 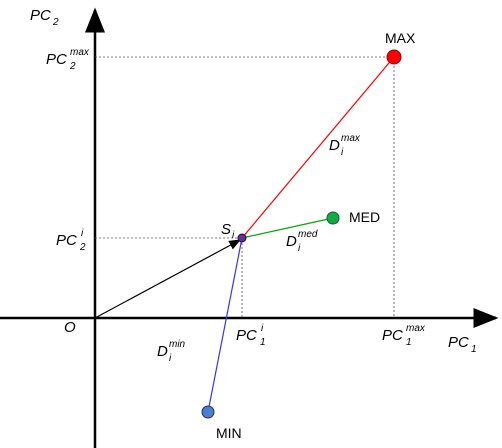 I want to click on s-label: S, so click(x=226, y=229).